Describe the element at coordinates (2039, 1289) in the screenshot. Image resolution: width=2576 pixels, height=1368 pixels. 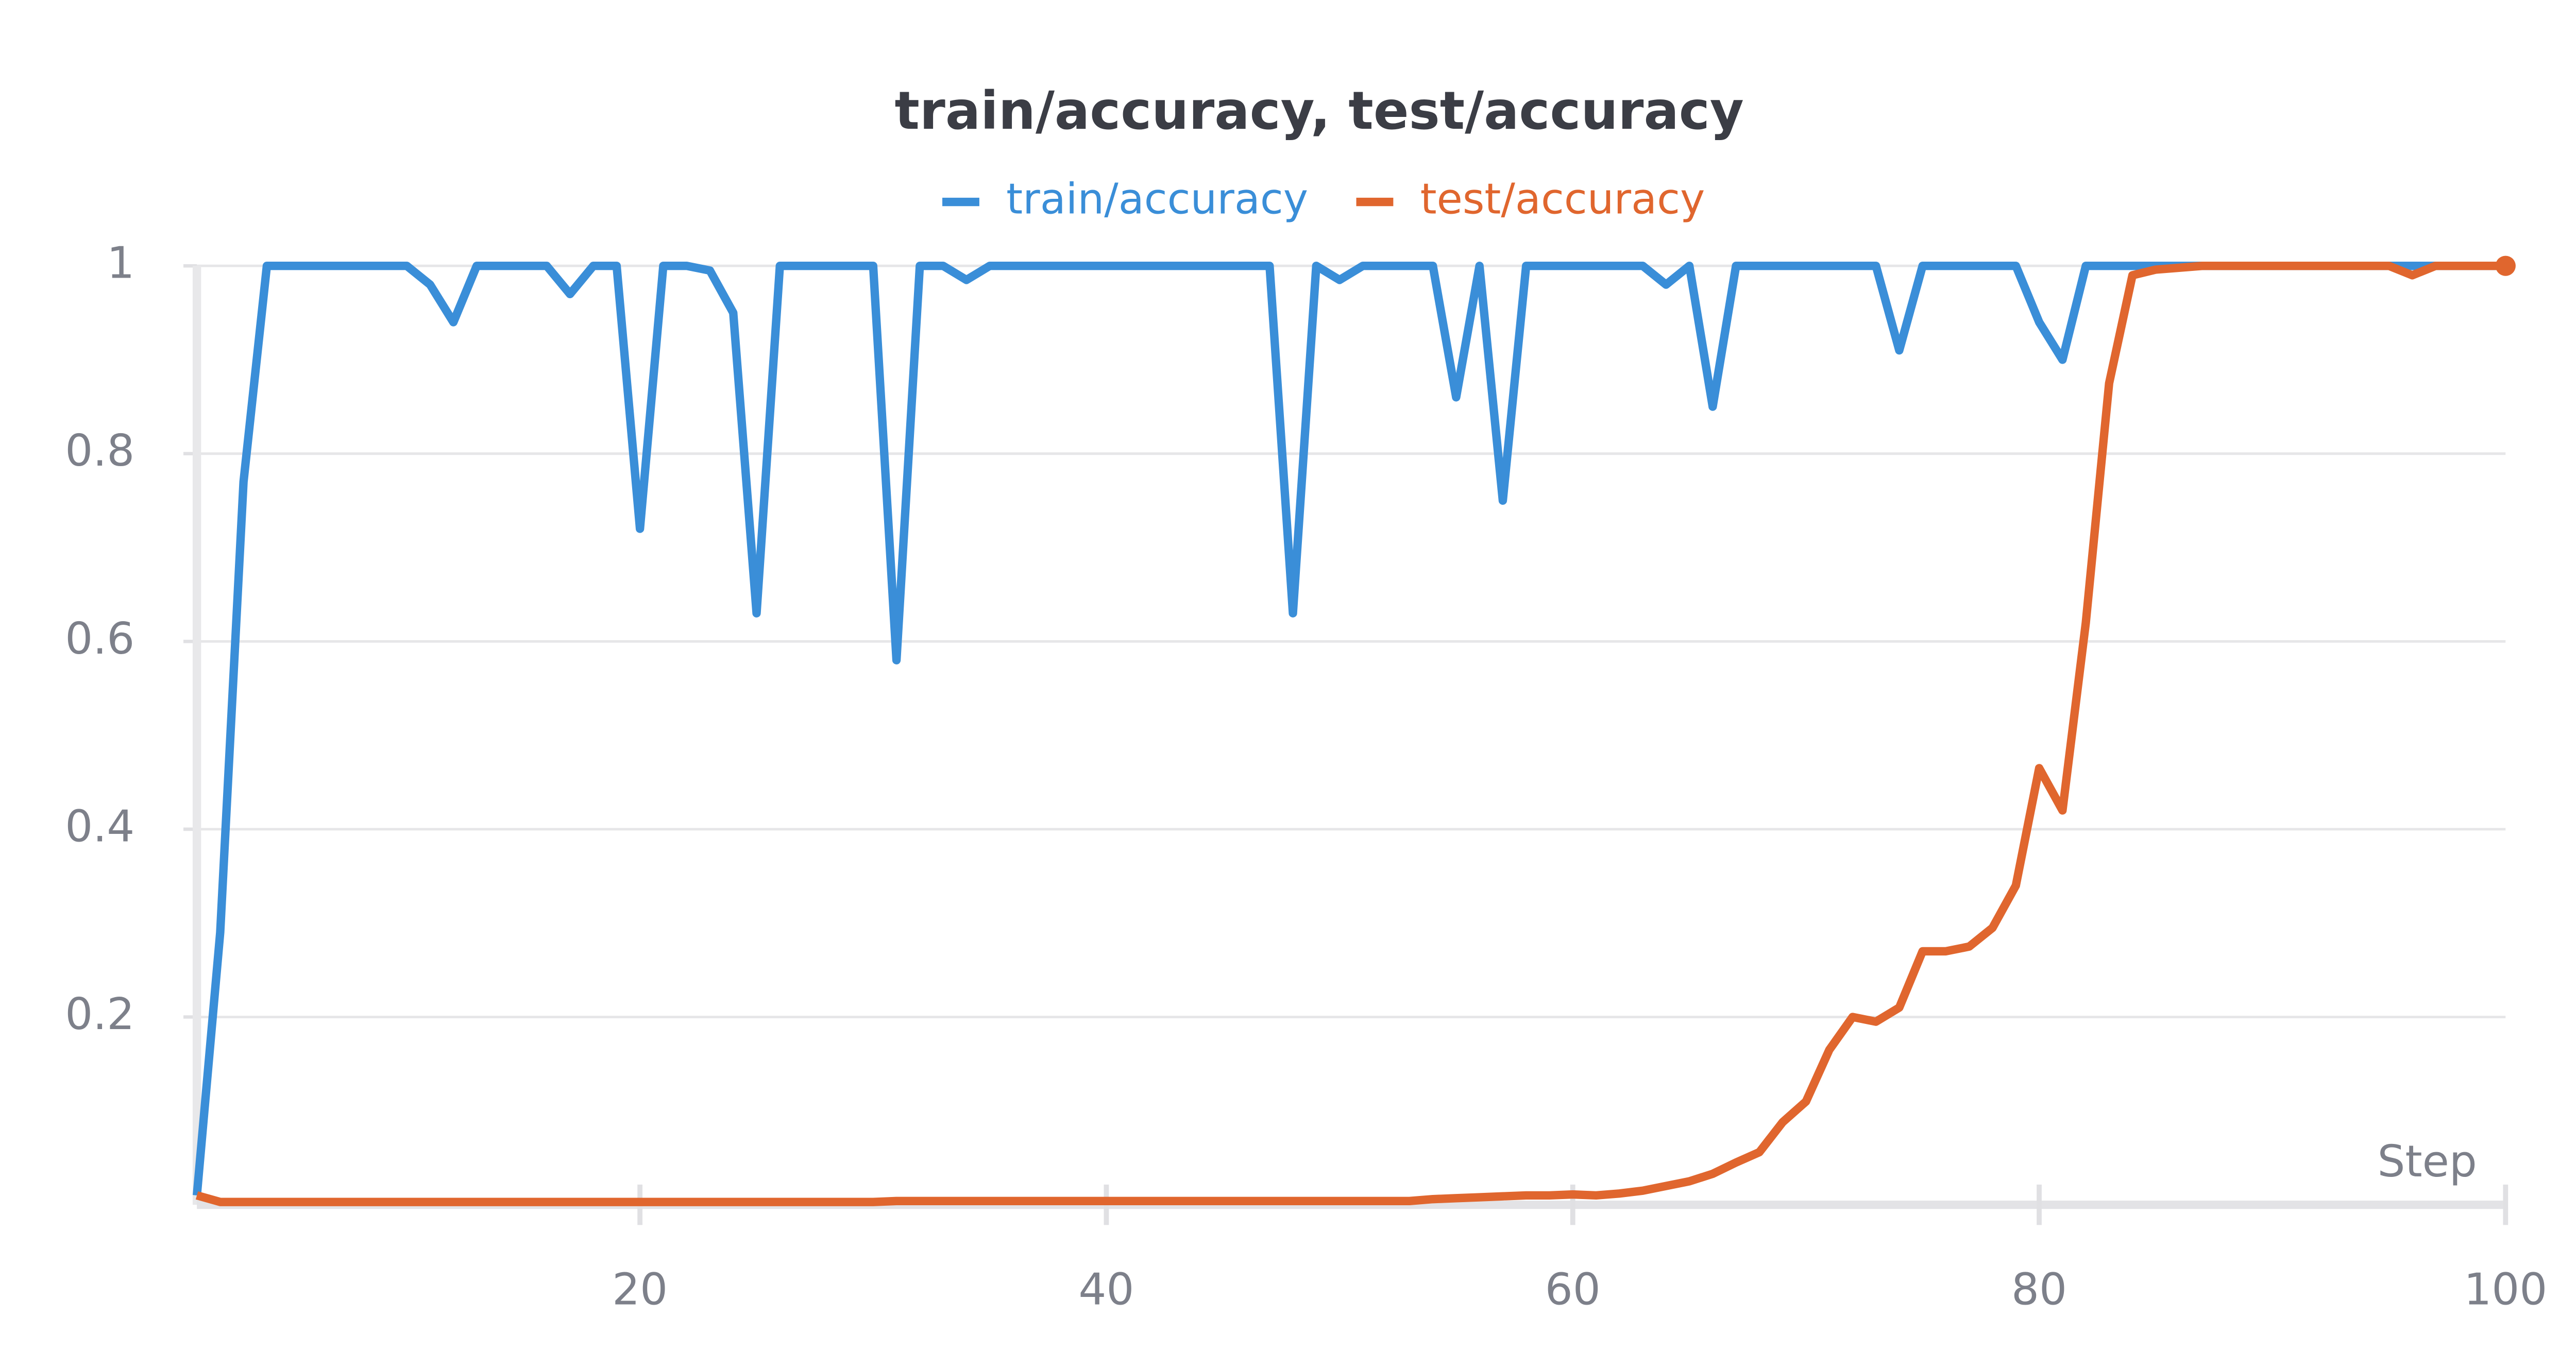
I see `x-tick-label: 80` at that location.